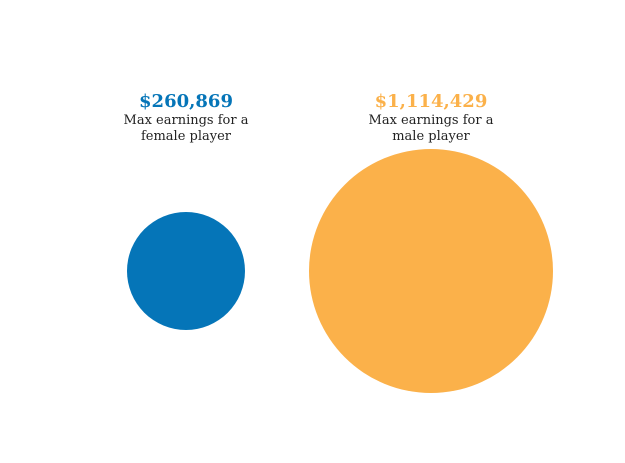 Image resolution: width=625 pixels, height=463 pixels. Describe the element at coordinates (431, 101) in the screenshot. I see `value-label-2: $1,114,429` at that location.